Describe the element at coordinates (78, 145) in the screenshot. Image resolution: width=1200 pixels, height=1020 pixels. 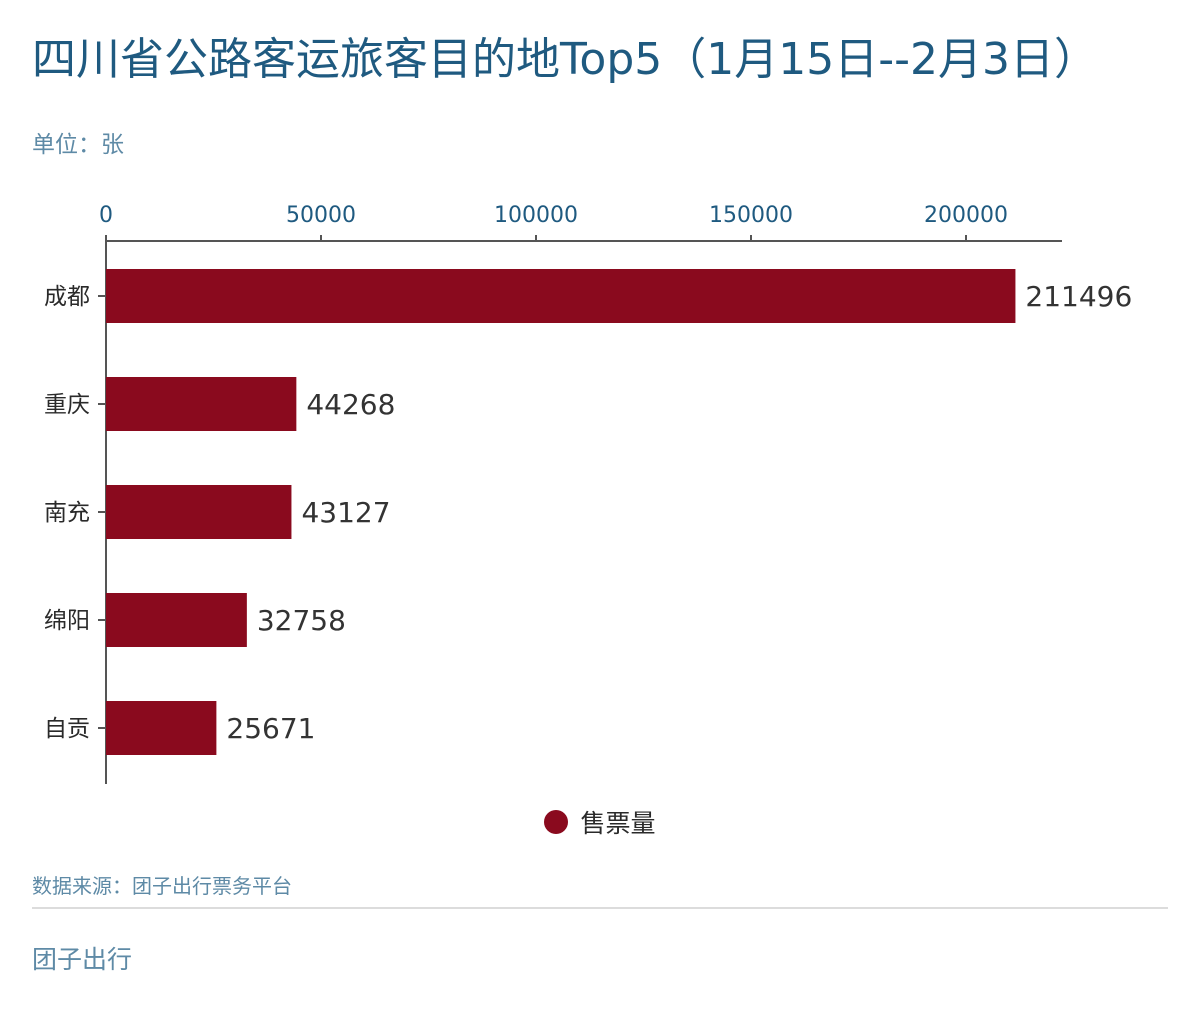
I see `unit-label: 单位：张` at that location.